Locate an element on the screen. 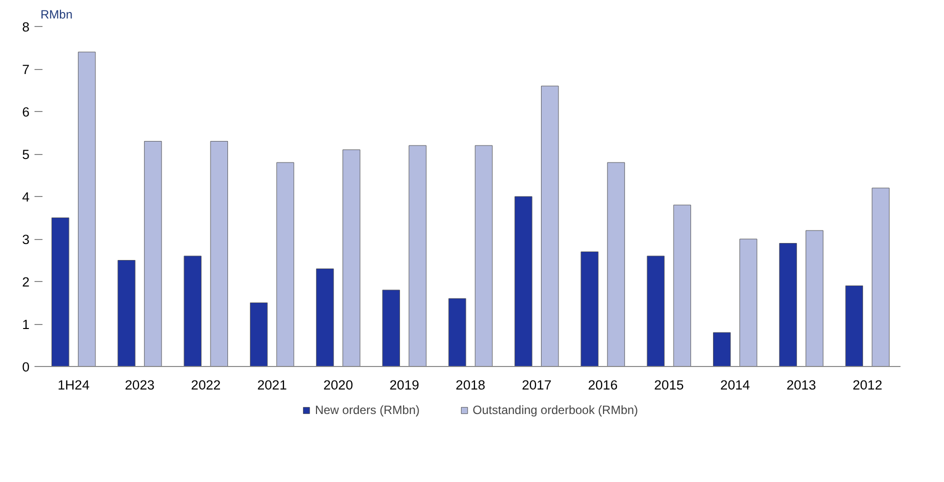  x-tick-label: 2014 is located at coordinates (735, 385).